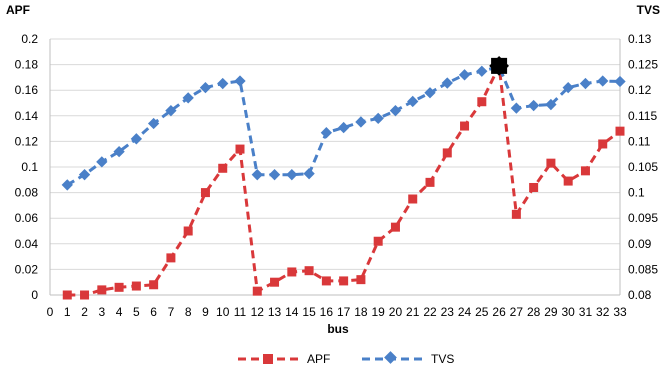 The height and width of the screenshot is (374, 668). I want to click on legend-tvs-marker, so click(390, 357).